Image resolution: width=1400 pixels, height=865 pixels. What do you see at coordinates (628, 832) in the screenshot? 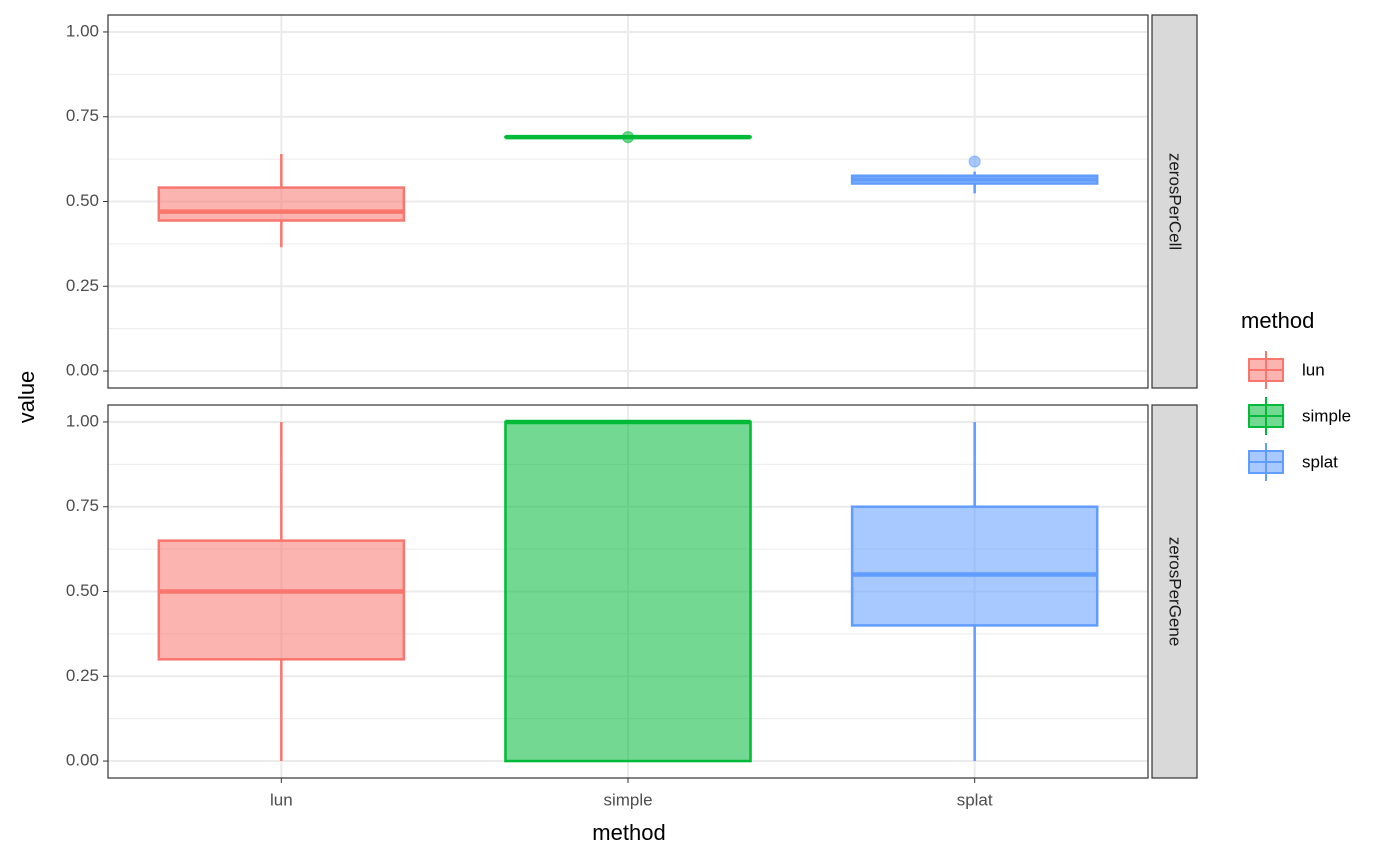
I see `x-axis-title: method` at bounding box center [628, 832].